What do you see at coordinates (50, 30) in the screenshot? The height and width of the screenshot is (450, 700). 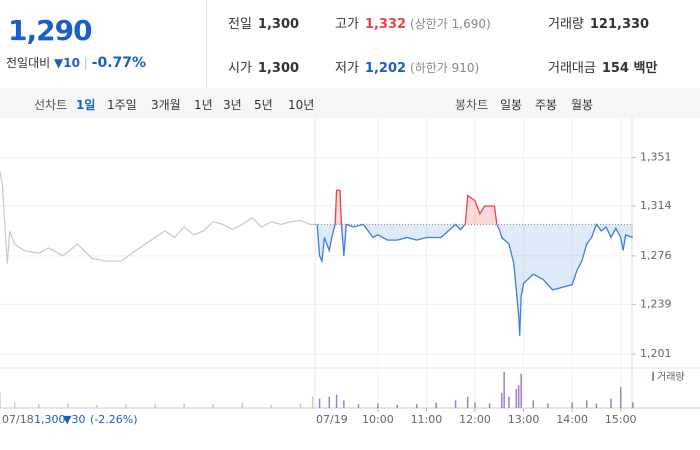 I see `current-price: 1,290` at bounding box center [50, 30].